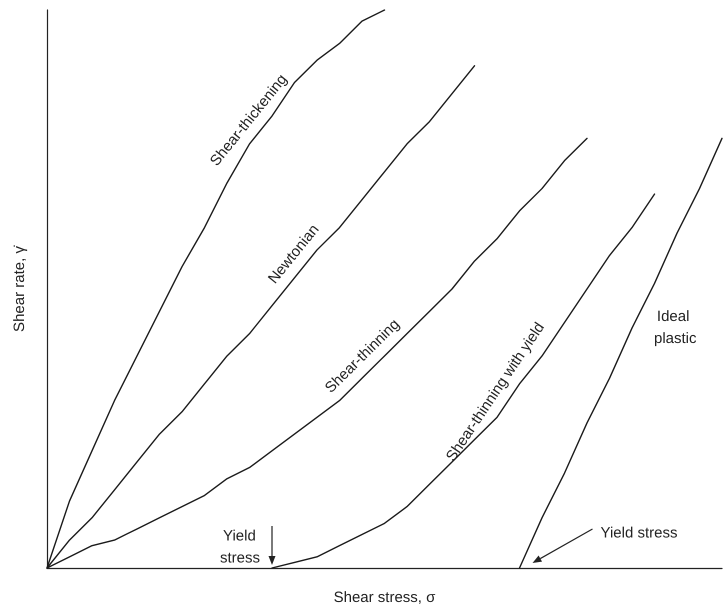 The width and height of the screenshot is (725, 610). I want to click on y-axis-title: Shear rate, γ̇, so click(19, 288).